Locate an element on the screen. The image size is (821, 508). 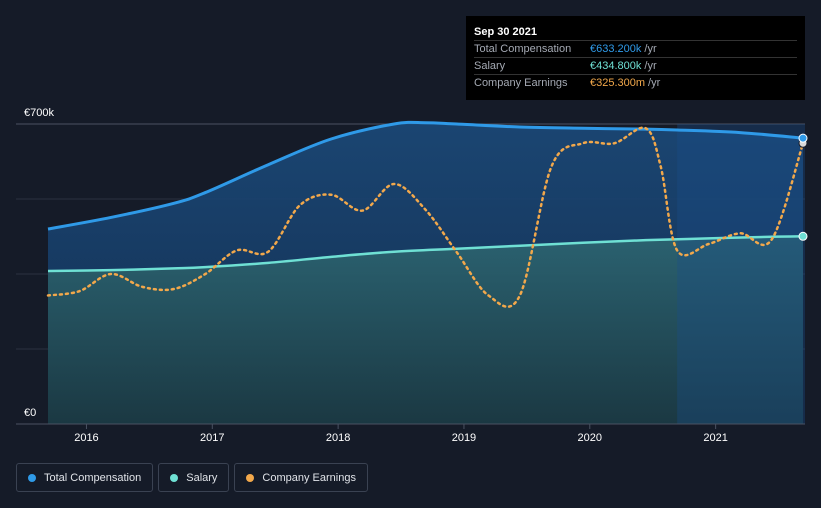
y-tick-label: €700k is located at coordinates (39, 113).